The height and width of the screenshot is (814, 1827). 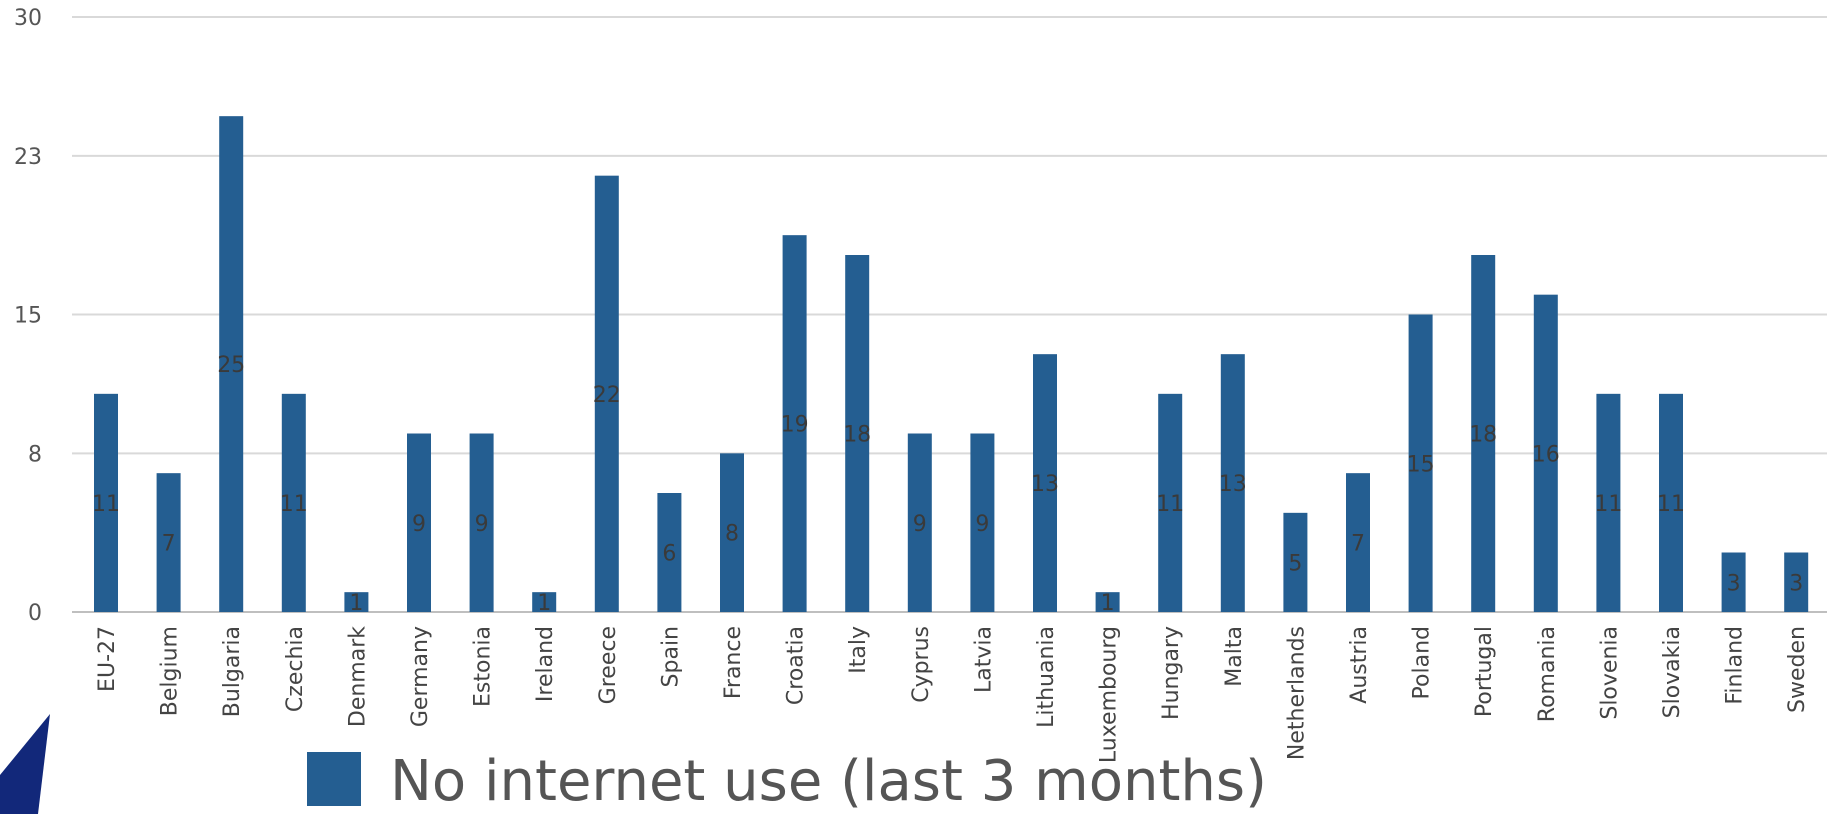 What do you see at coordinates (983, 659) in the screenshot?
I see `x-tick-label: Latvia` at bounding box center [983, 659].